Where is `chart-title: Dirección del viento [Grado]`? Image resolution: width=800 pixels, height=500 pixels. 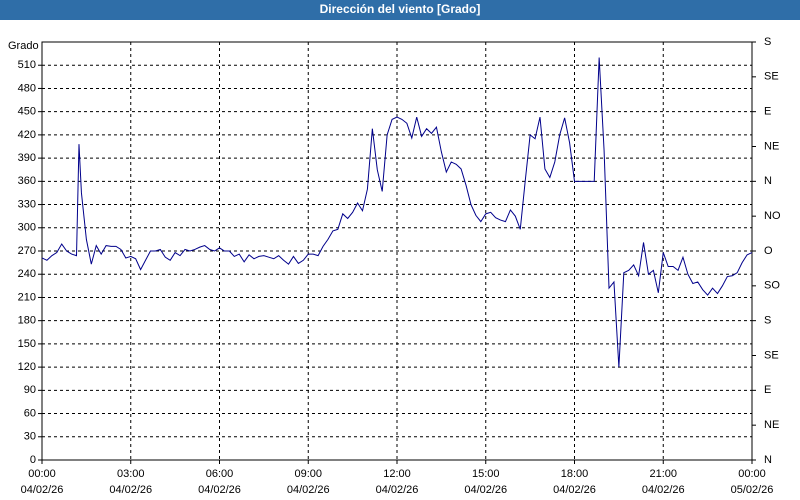
chart-title: Dirección del viento [Grado] is located at coordinates (400, 9).